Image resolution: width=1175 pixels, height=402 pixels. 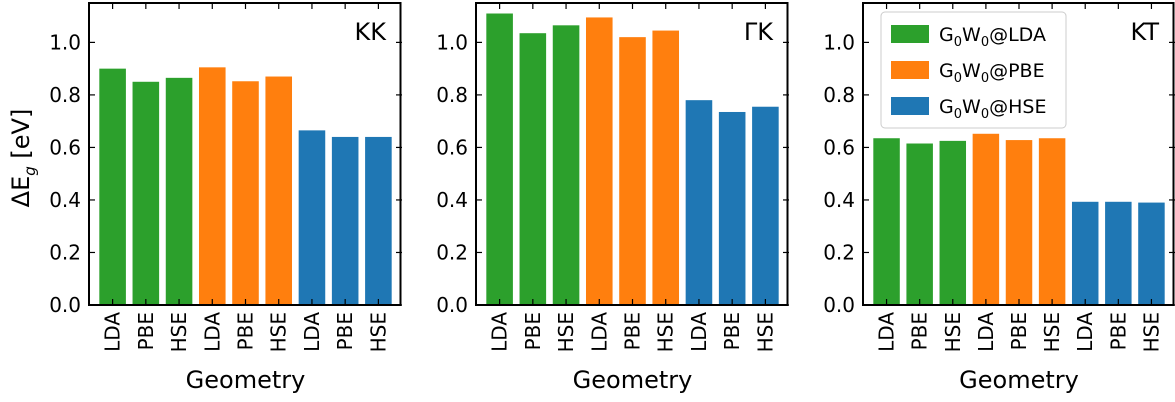 I want to click on legend-text-part: G, so click(x=946, y=71).